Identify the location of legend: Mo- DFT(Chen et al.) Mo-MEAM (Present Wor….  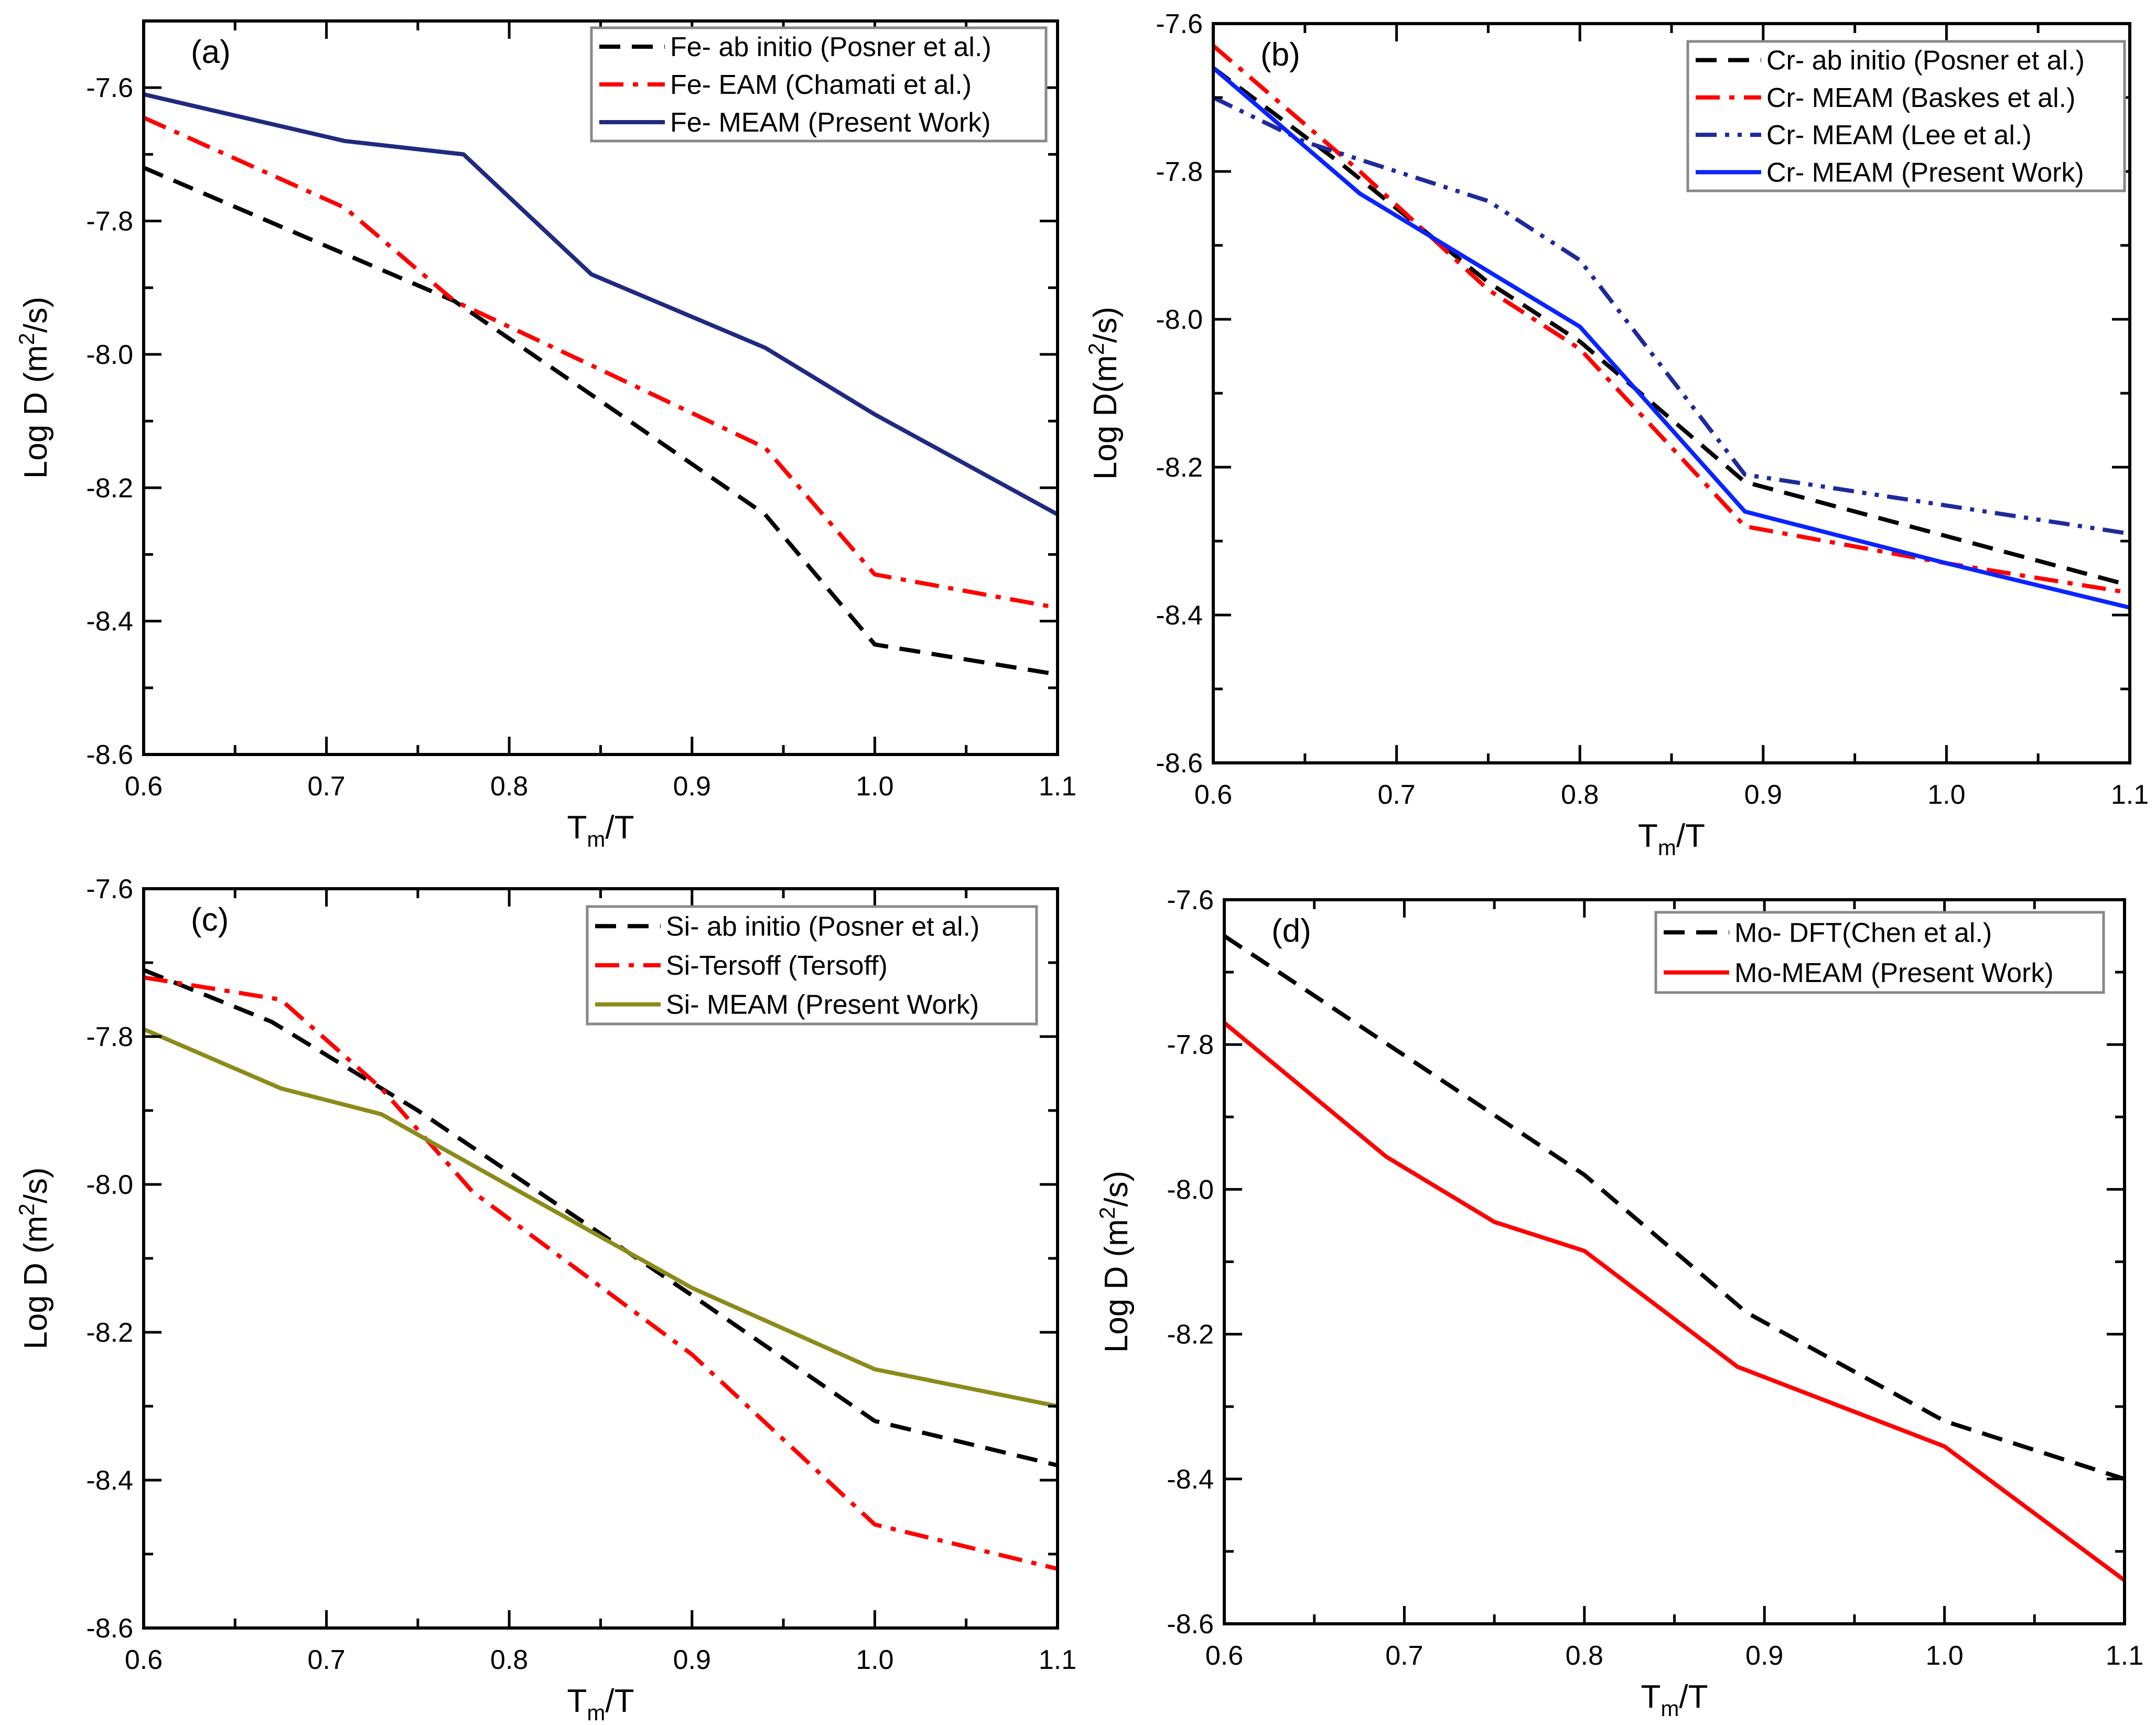
(1880, 952).